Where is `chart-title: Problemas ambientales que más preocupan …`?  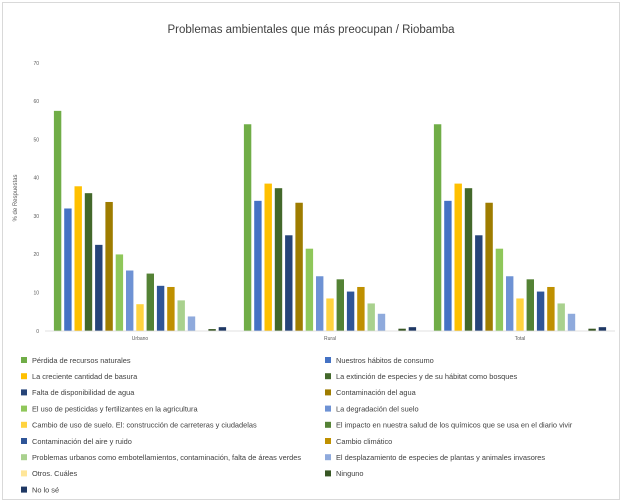
chart-title: Problemas ambientales que más preocupan … is located at coordinates (311, 30).